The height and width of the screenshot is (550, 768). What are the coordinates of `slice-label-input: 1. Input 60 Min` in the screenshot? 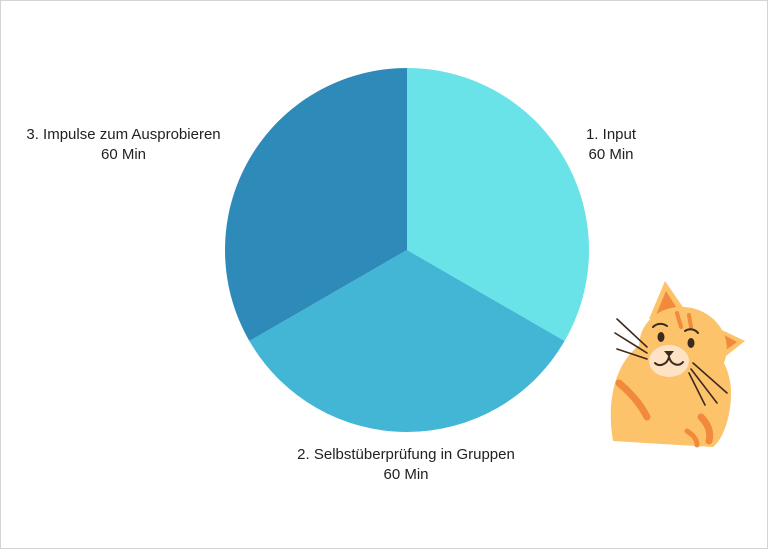 It's located at (611, 145).